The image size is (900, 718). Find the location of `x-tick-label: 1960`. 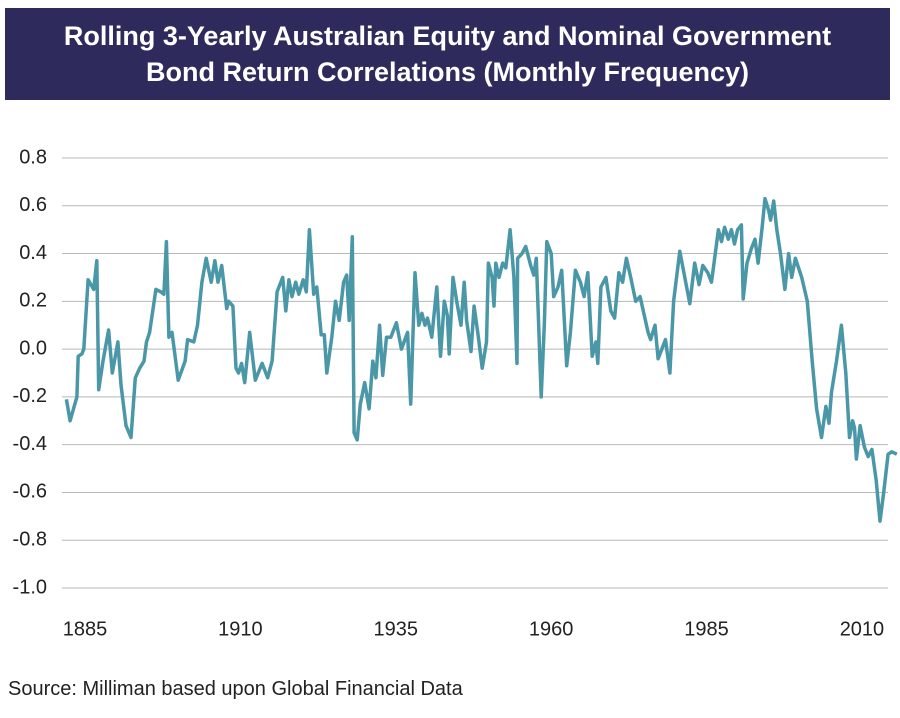

x-tick-label: 1960 is located at coordinates (551, 629).